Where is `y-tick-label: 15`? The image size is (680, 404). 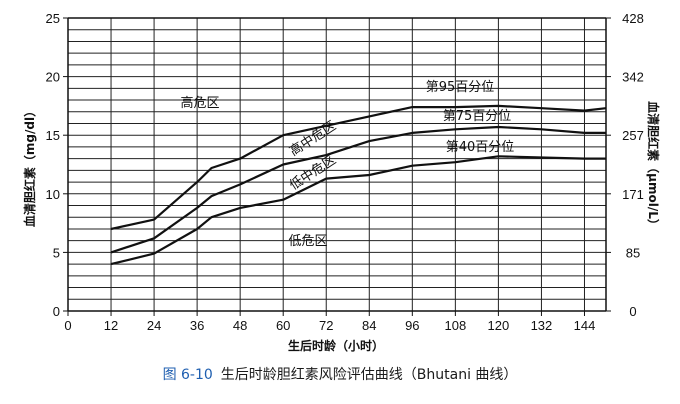 y-tick-label: 15 is located at coordinates (53, 135).